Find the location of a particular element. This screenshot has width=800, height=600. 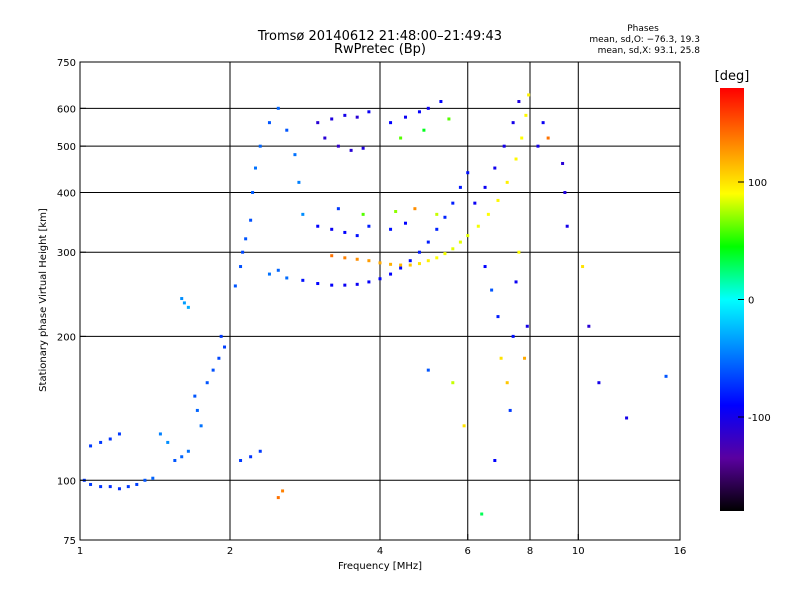

y-tick-label: 600 is located at coordinates (66, 109).